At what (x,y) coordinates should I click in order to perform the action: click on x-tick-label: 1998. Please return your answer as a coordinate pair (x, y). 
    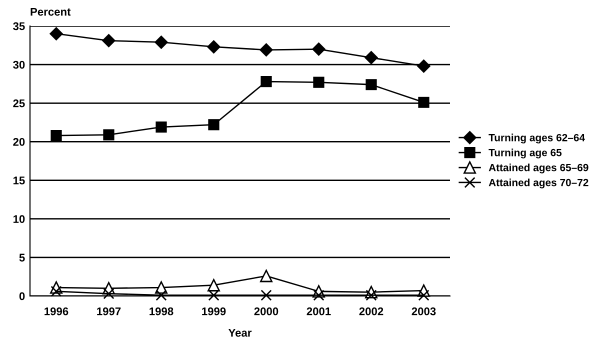
    Looking at the image, I should click on (162, 311).